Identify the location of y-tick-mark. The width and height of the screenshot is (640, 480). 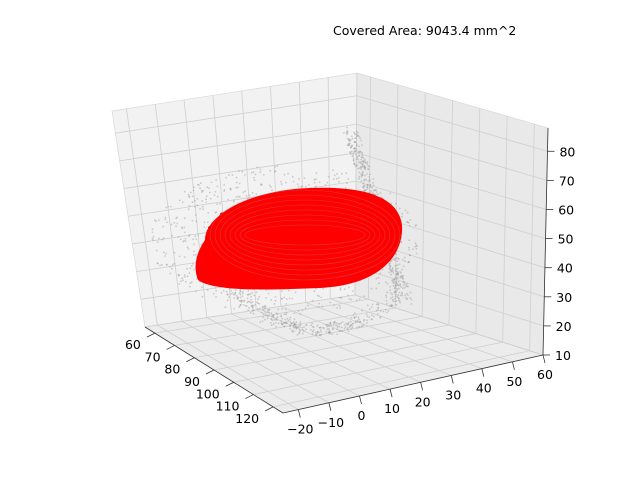
(299, 413).